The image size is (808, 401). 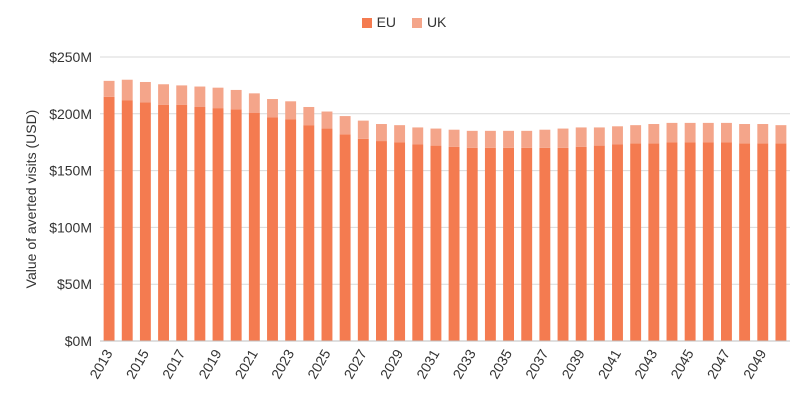 I want to click on legend-item-eu: EU, so click(x=379, y=22).